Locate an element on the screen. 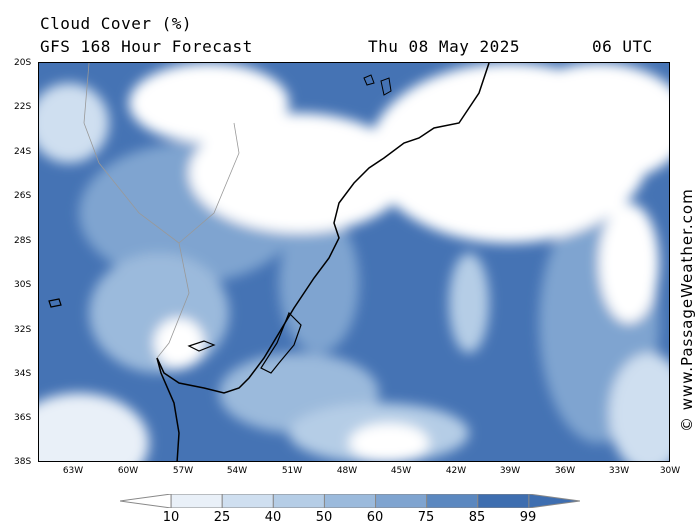 The height and width of the screenshot is (525, 700). legend-swatches is located at coordinates (350, 501).